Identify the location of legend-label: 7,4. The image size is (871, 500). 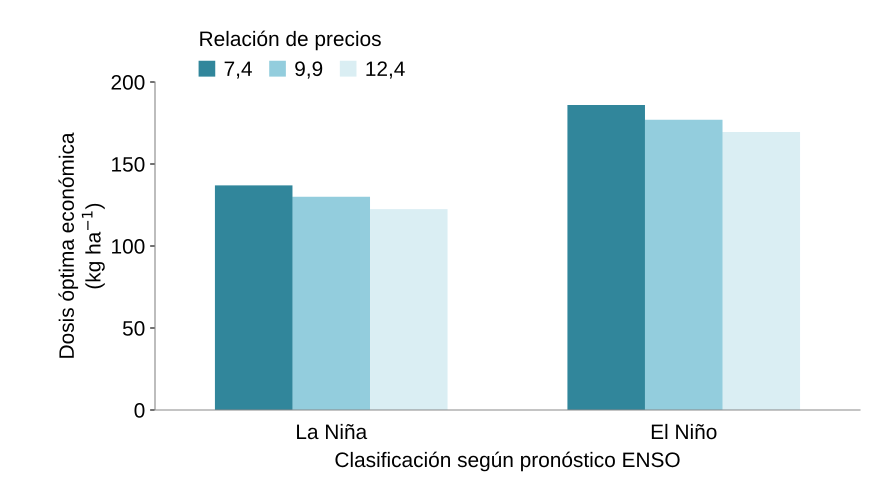
(238, 70).